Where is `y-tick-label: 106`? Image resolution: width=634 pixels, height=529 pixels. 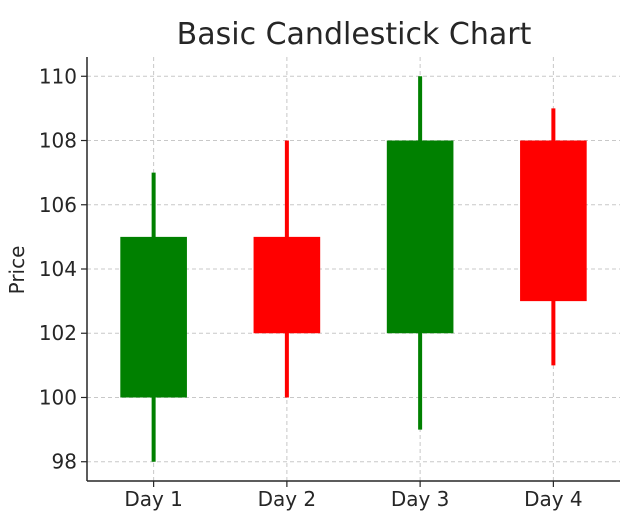 y-tick-label: 106 is located at coordinates (58, 205).